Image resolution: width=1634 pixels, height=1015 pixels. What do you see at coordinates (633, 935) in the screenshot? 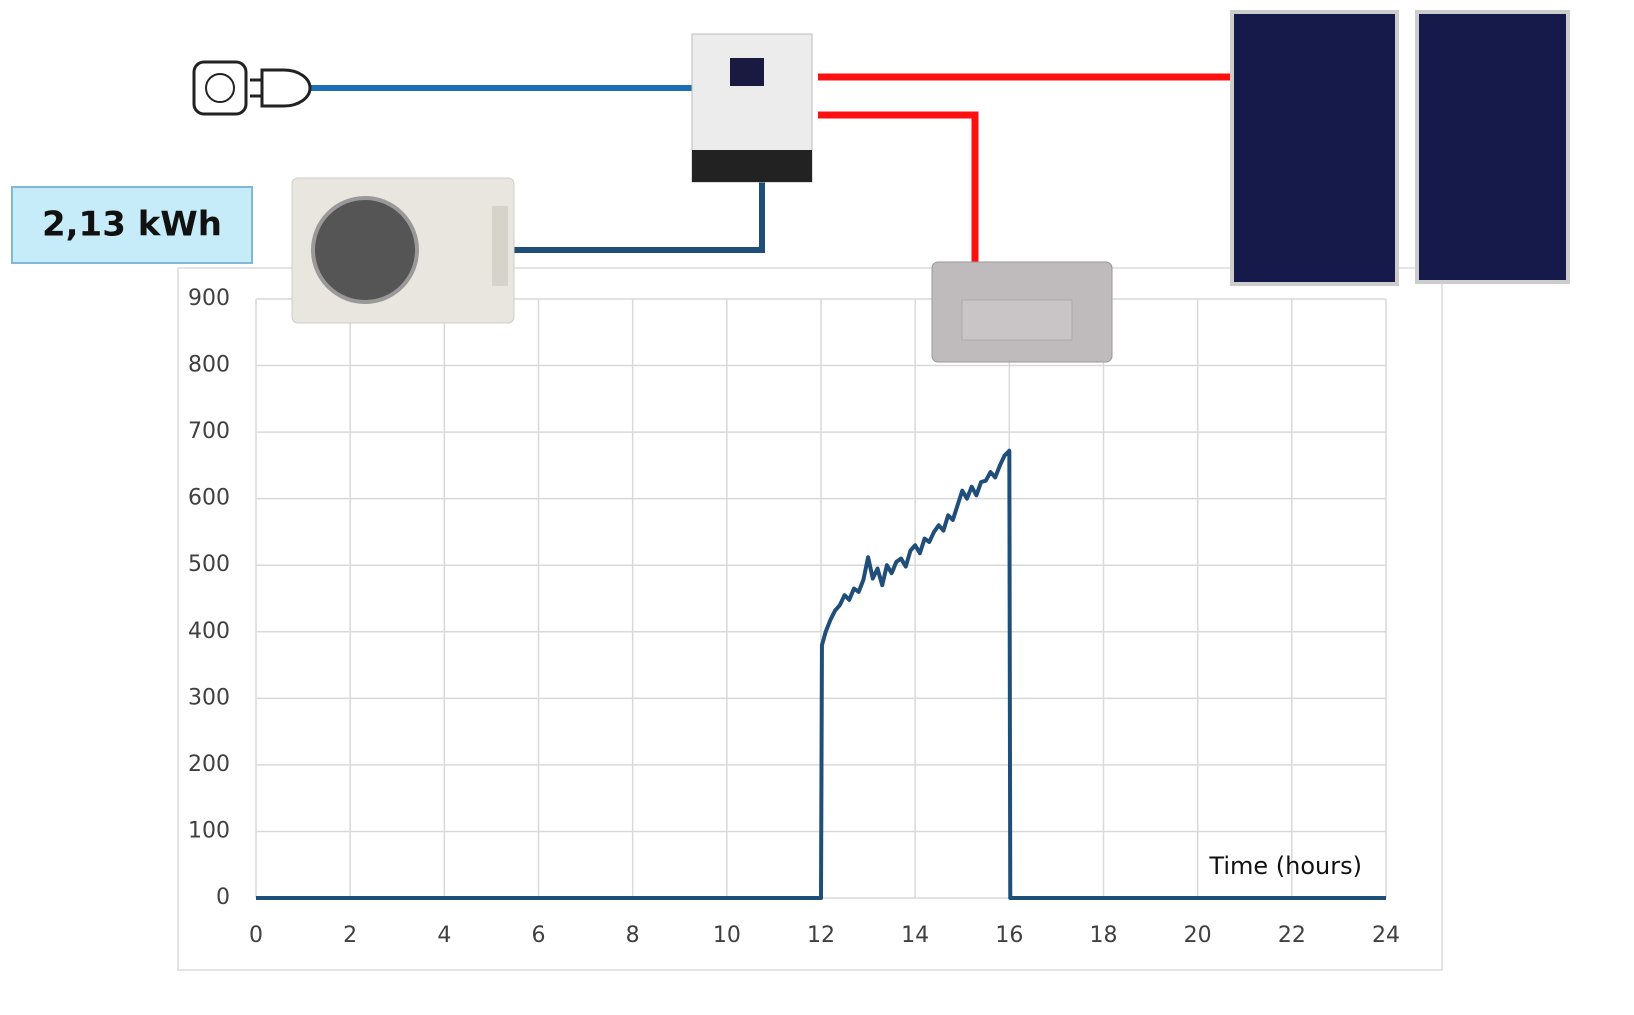
I see `x-tick-label: 8` at bounding box center [633, 935].